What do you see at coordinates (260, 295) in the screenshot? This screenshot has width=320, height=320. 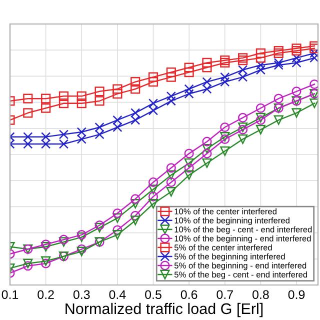 I see `x-tick-label: 0.8` at bounding box center [260, 295].